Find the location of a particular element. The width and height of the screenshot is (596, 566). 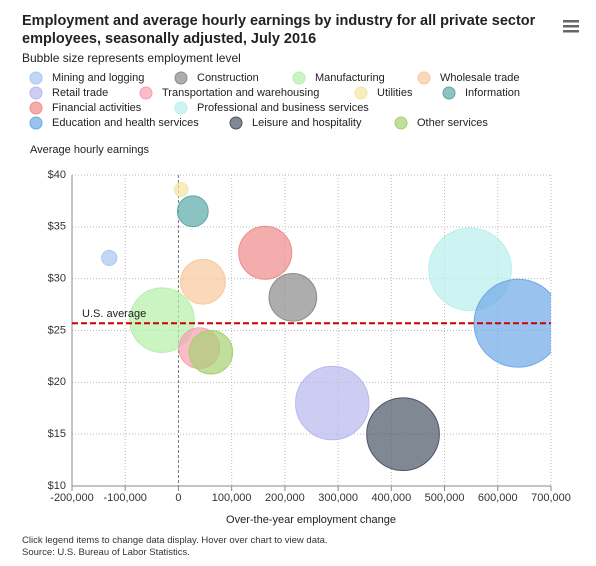

legend-item: Education and health services is located at coordinates (114, 123).